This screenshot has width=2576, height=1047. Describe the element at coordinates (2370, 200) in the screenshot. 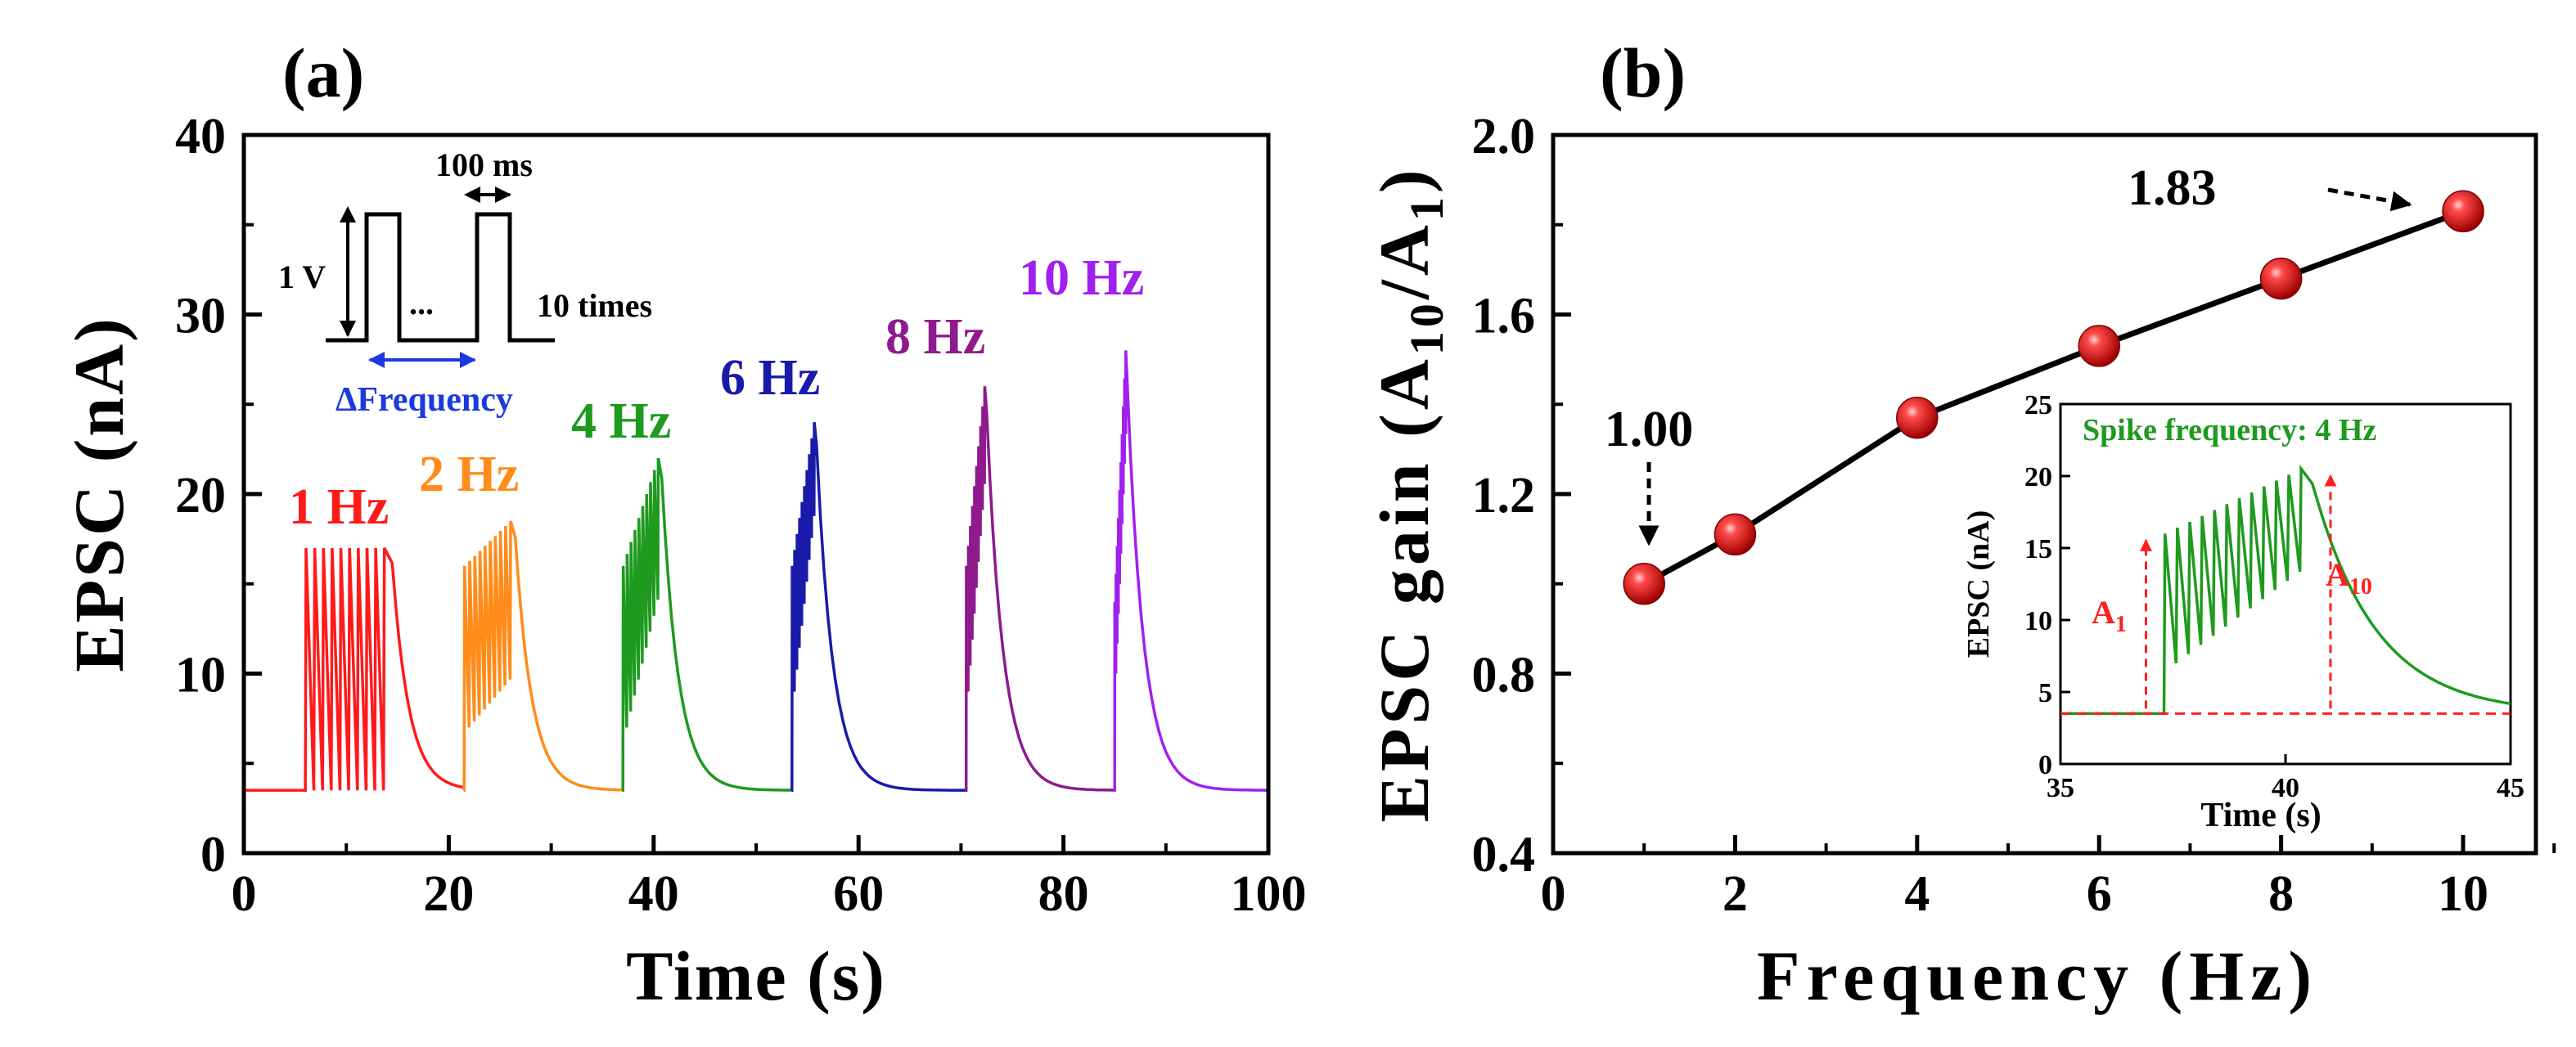

I see `annotation-last-arrow` at that location.